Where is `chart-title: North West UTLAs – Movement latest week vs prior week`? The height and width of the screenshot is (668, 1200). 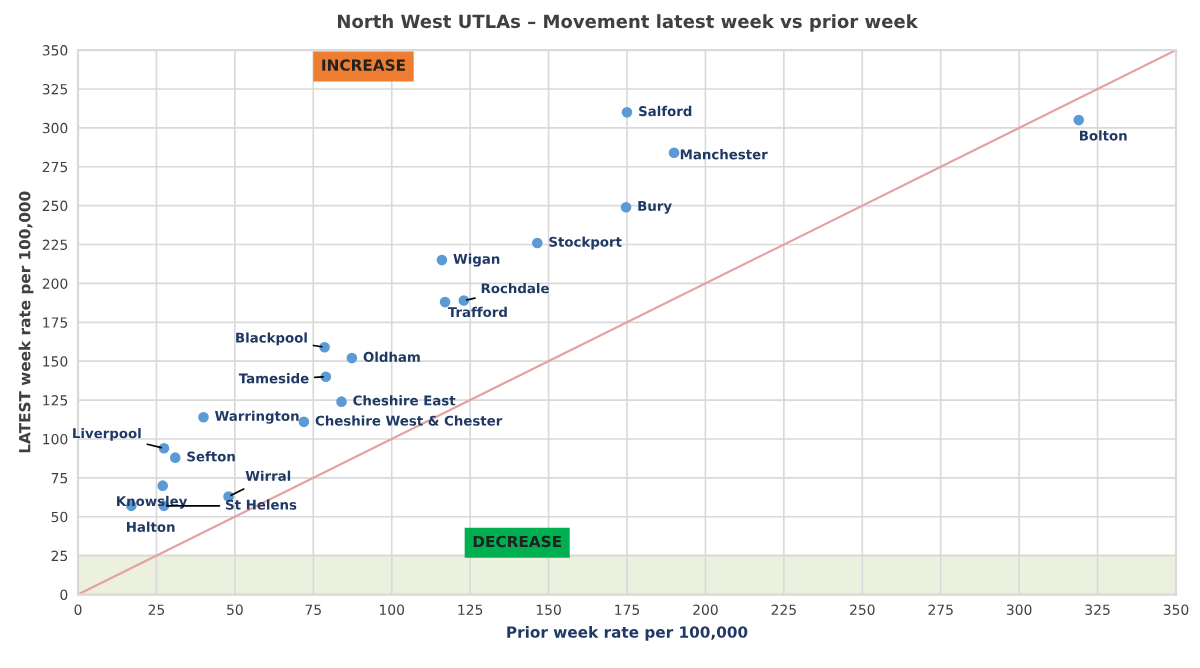
chart-title: North West UTLAs – Movement latest week vs prior week is located at coordinates (628, 23).